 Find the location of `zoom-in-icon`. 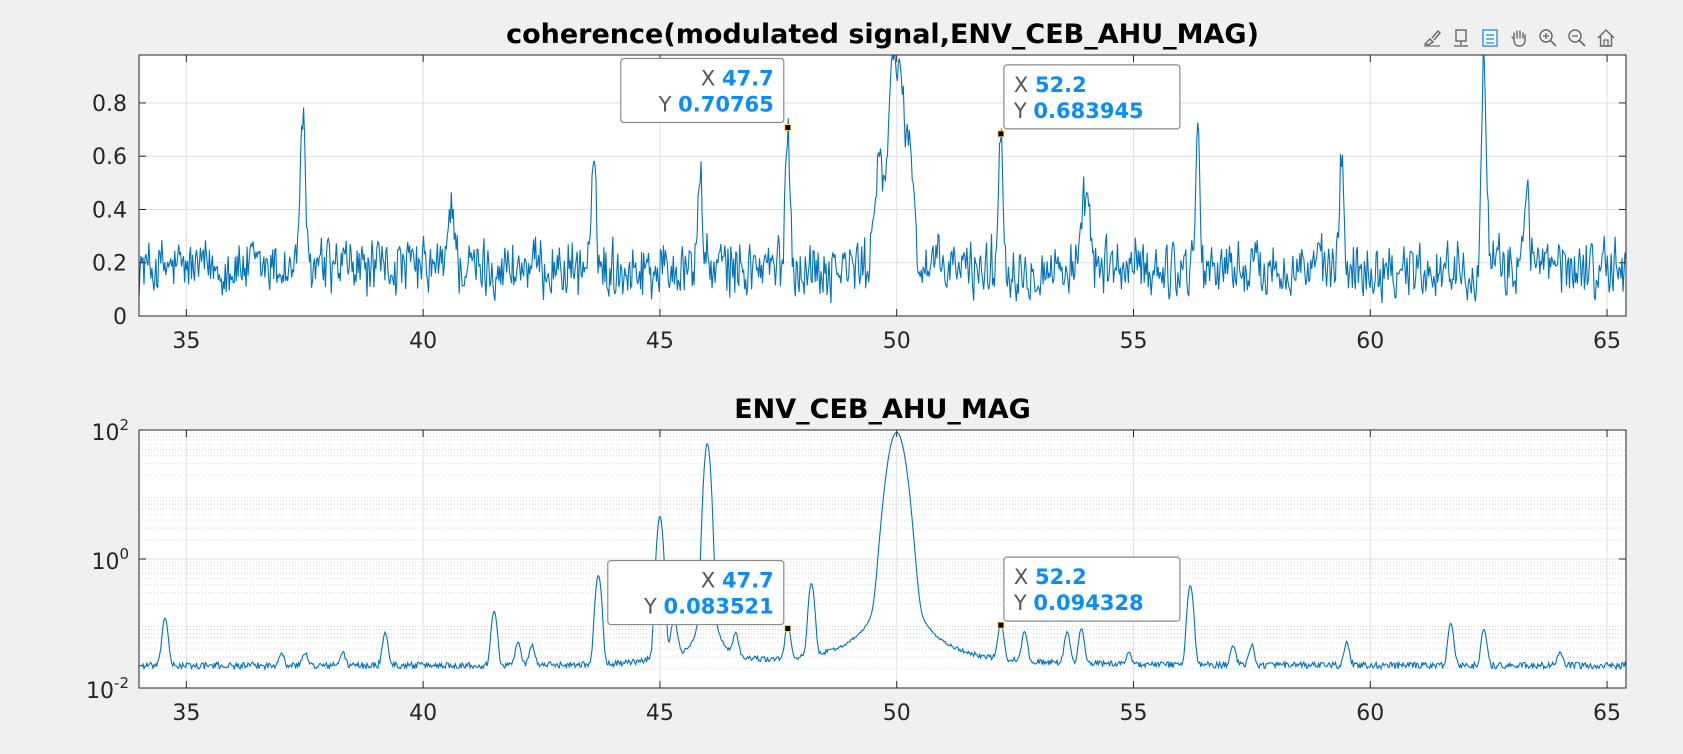

zoom-in-icon is located at coordinates (1548, 38).